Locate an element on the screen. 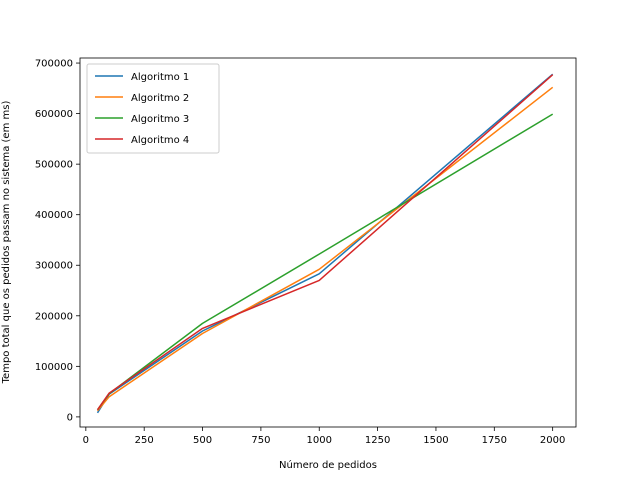 This screenshot has height=480, width=640. legend-label-3: Algoritmo 3 is located at coordinates (160, 119).